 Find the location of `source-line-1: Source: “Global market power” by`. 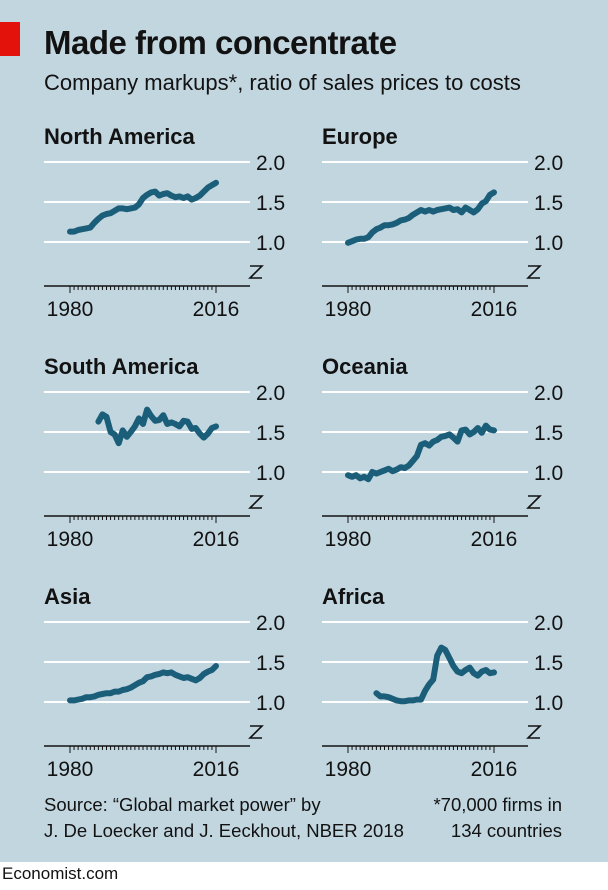

source-line-1: Source: “Global market power” by is located at coordinates (182, 804).